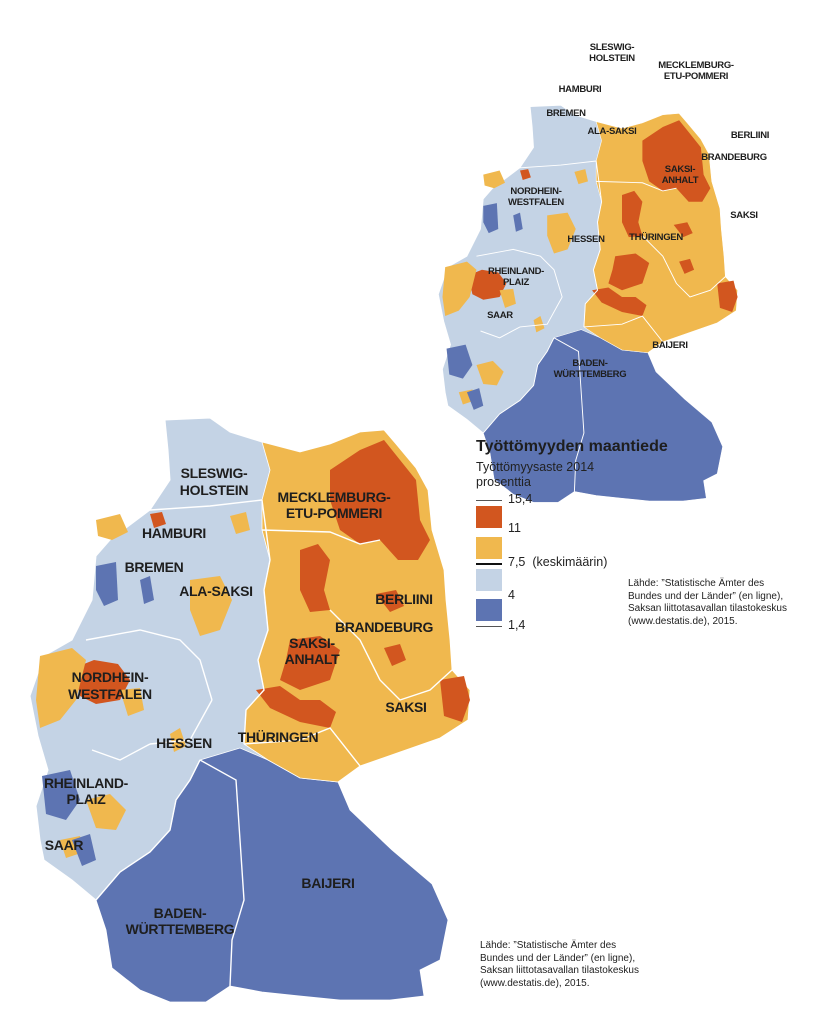 This screenshot has width=825, height=1024. I want to click on label-th: THÜRINGEN, so click(278, 737).